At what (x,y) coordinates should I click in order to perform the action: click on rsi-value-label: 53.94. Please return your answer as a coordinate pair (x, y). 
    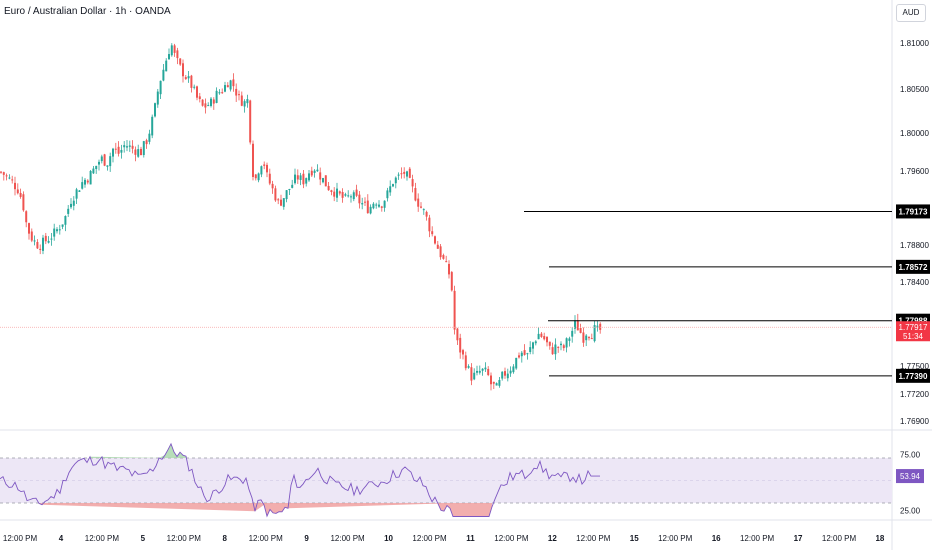
    Looking at the image, I should click on (910, 476).